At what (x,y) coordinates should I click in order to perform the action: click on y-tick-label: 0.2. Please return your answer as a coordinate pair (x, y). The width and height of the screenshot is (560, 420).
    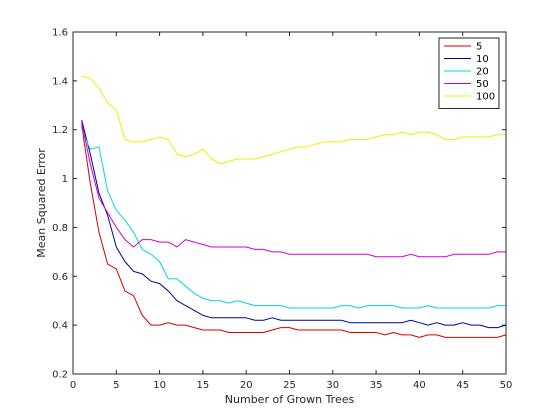
    Looking at the image, I should click on (60, 375).